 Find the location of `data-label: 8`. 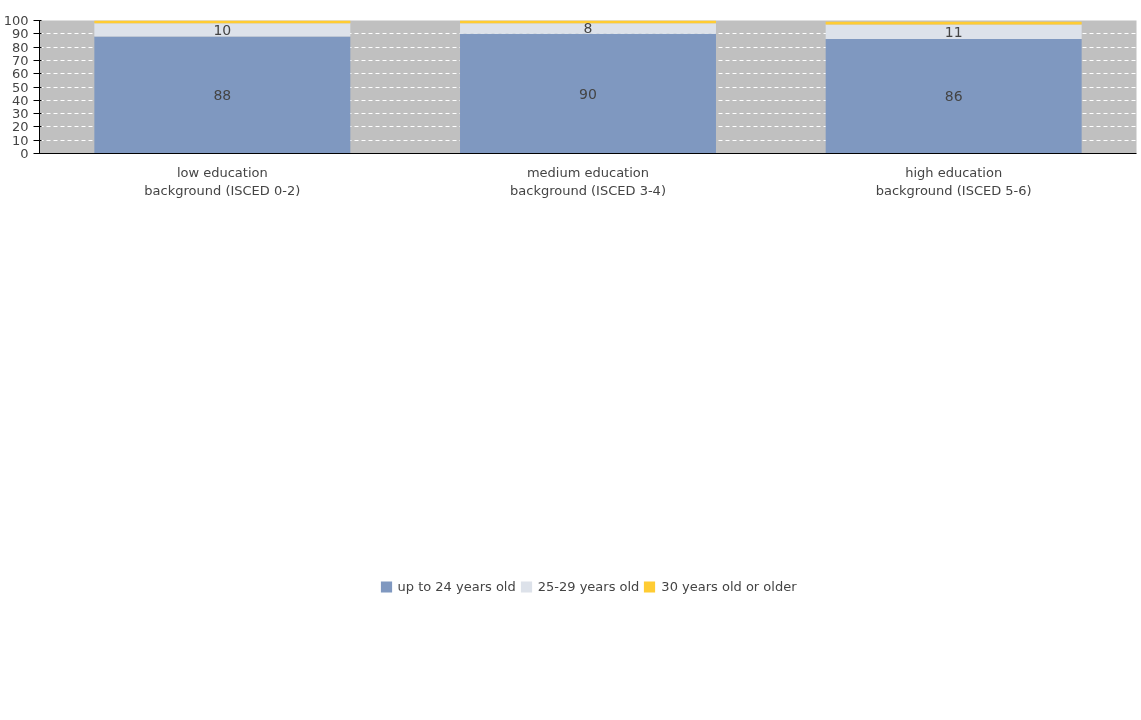

data-label: 8 is located at coordinates (588, 28).